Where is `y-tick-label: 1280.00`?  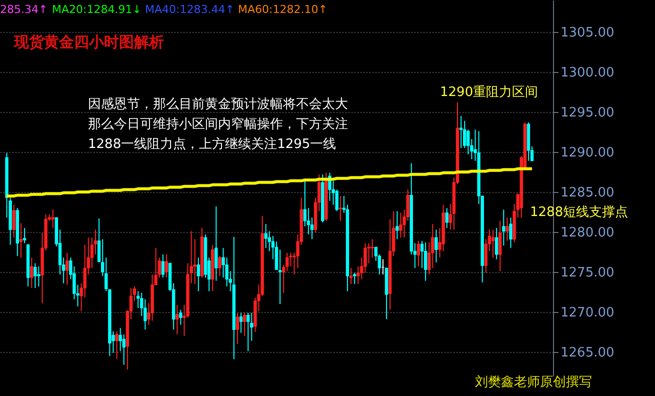
y-tick-label: 1280.00 is located at coordinates (587, 233).